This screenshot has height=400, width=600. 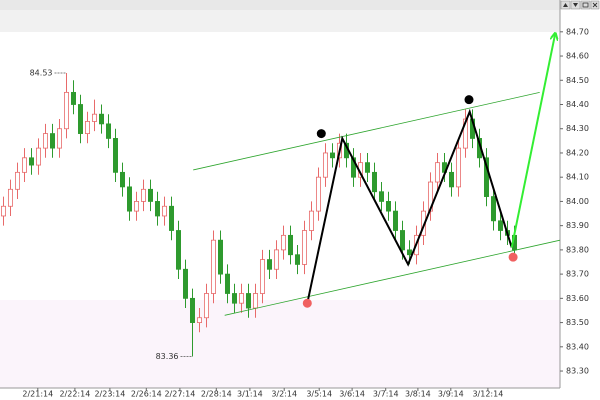 I want to click on y-tick-label: 84.40, so click(x=577, y=104).